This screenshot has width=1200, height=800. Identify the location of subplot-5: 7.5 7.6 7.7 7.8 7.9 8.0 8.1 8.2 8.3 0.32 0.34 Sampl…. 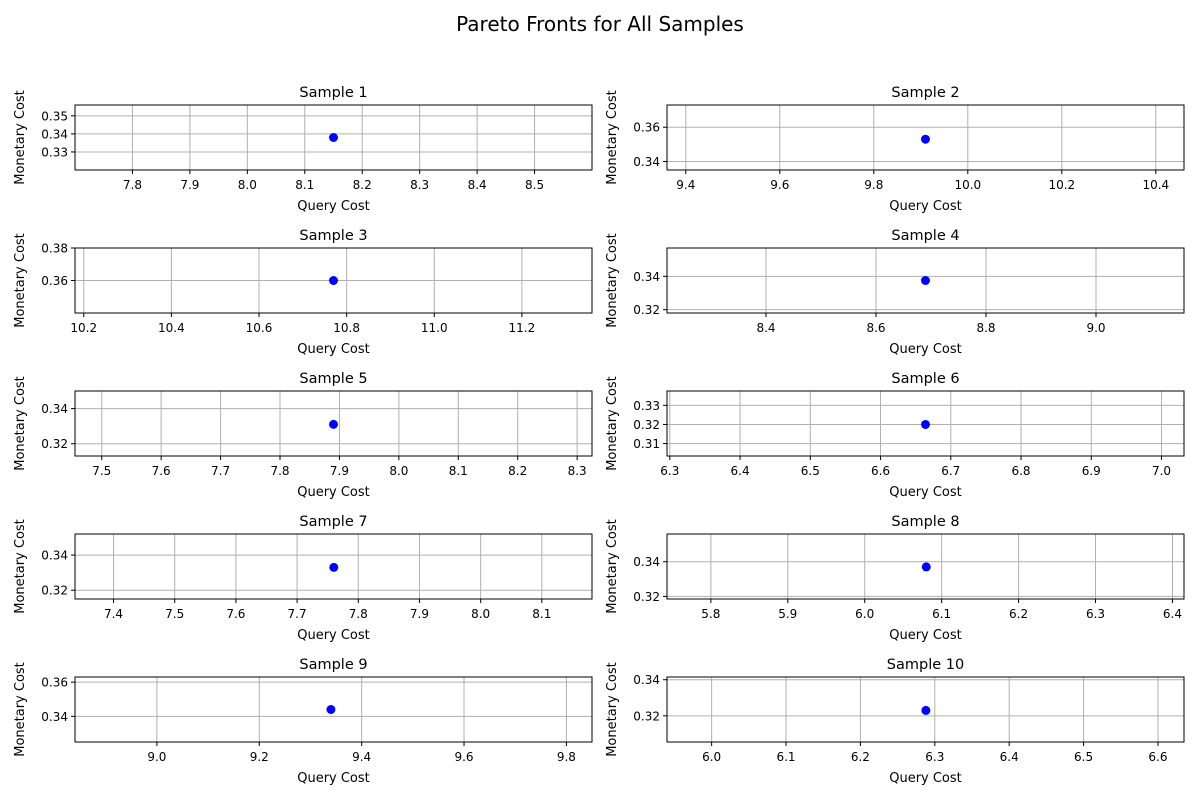
(303, 435).